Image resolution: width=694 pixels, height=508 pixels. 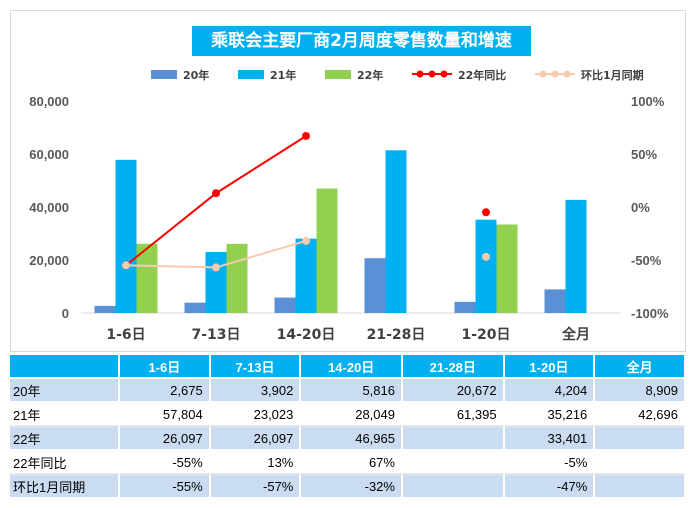 What do you see at coordinates (65, 415) in the screenshot?
I see `row-label: 21年` at bounding box center [65, 415].